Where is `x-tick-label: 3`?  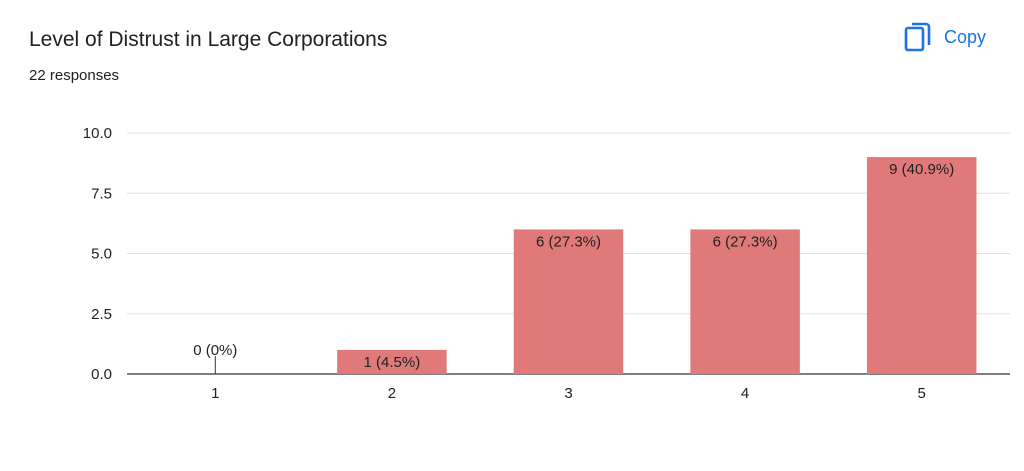 x-tick-label: 3 is located at coordinates (568, 393).